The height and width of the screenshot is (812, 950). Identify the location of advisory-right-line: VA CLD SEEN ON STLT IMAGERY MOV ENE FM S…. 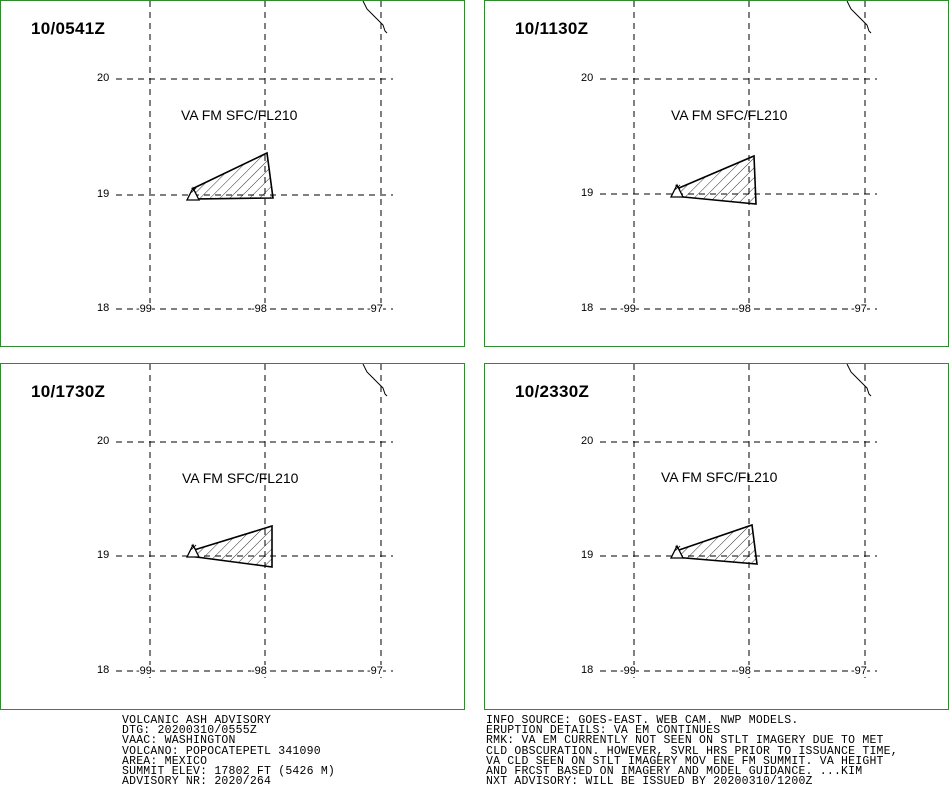
(685, 761).